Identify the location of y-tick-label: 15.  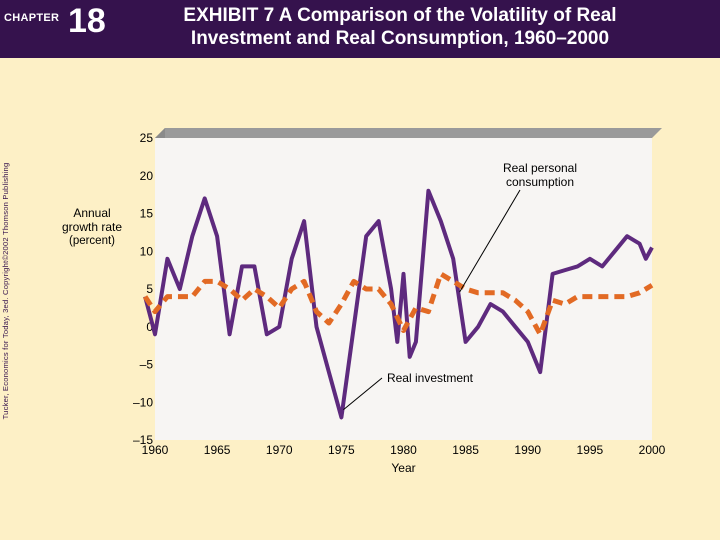
(147, 214).